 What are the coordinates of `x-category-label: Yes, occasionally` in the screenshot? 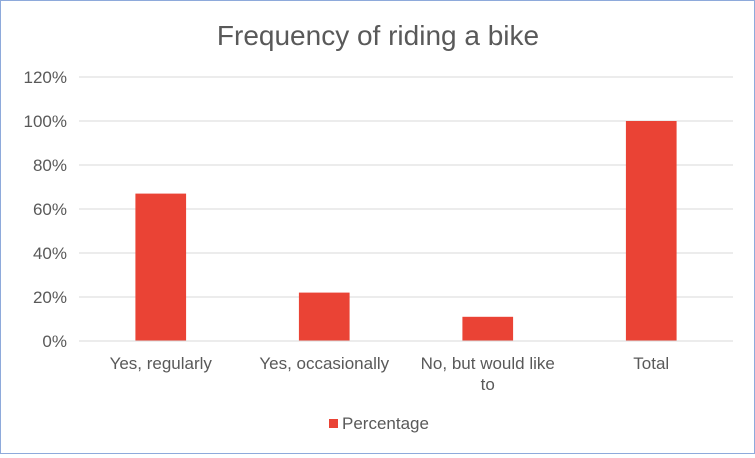 It's located at (324, 363).